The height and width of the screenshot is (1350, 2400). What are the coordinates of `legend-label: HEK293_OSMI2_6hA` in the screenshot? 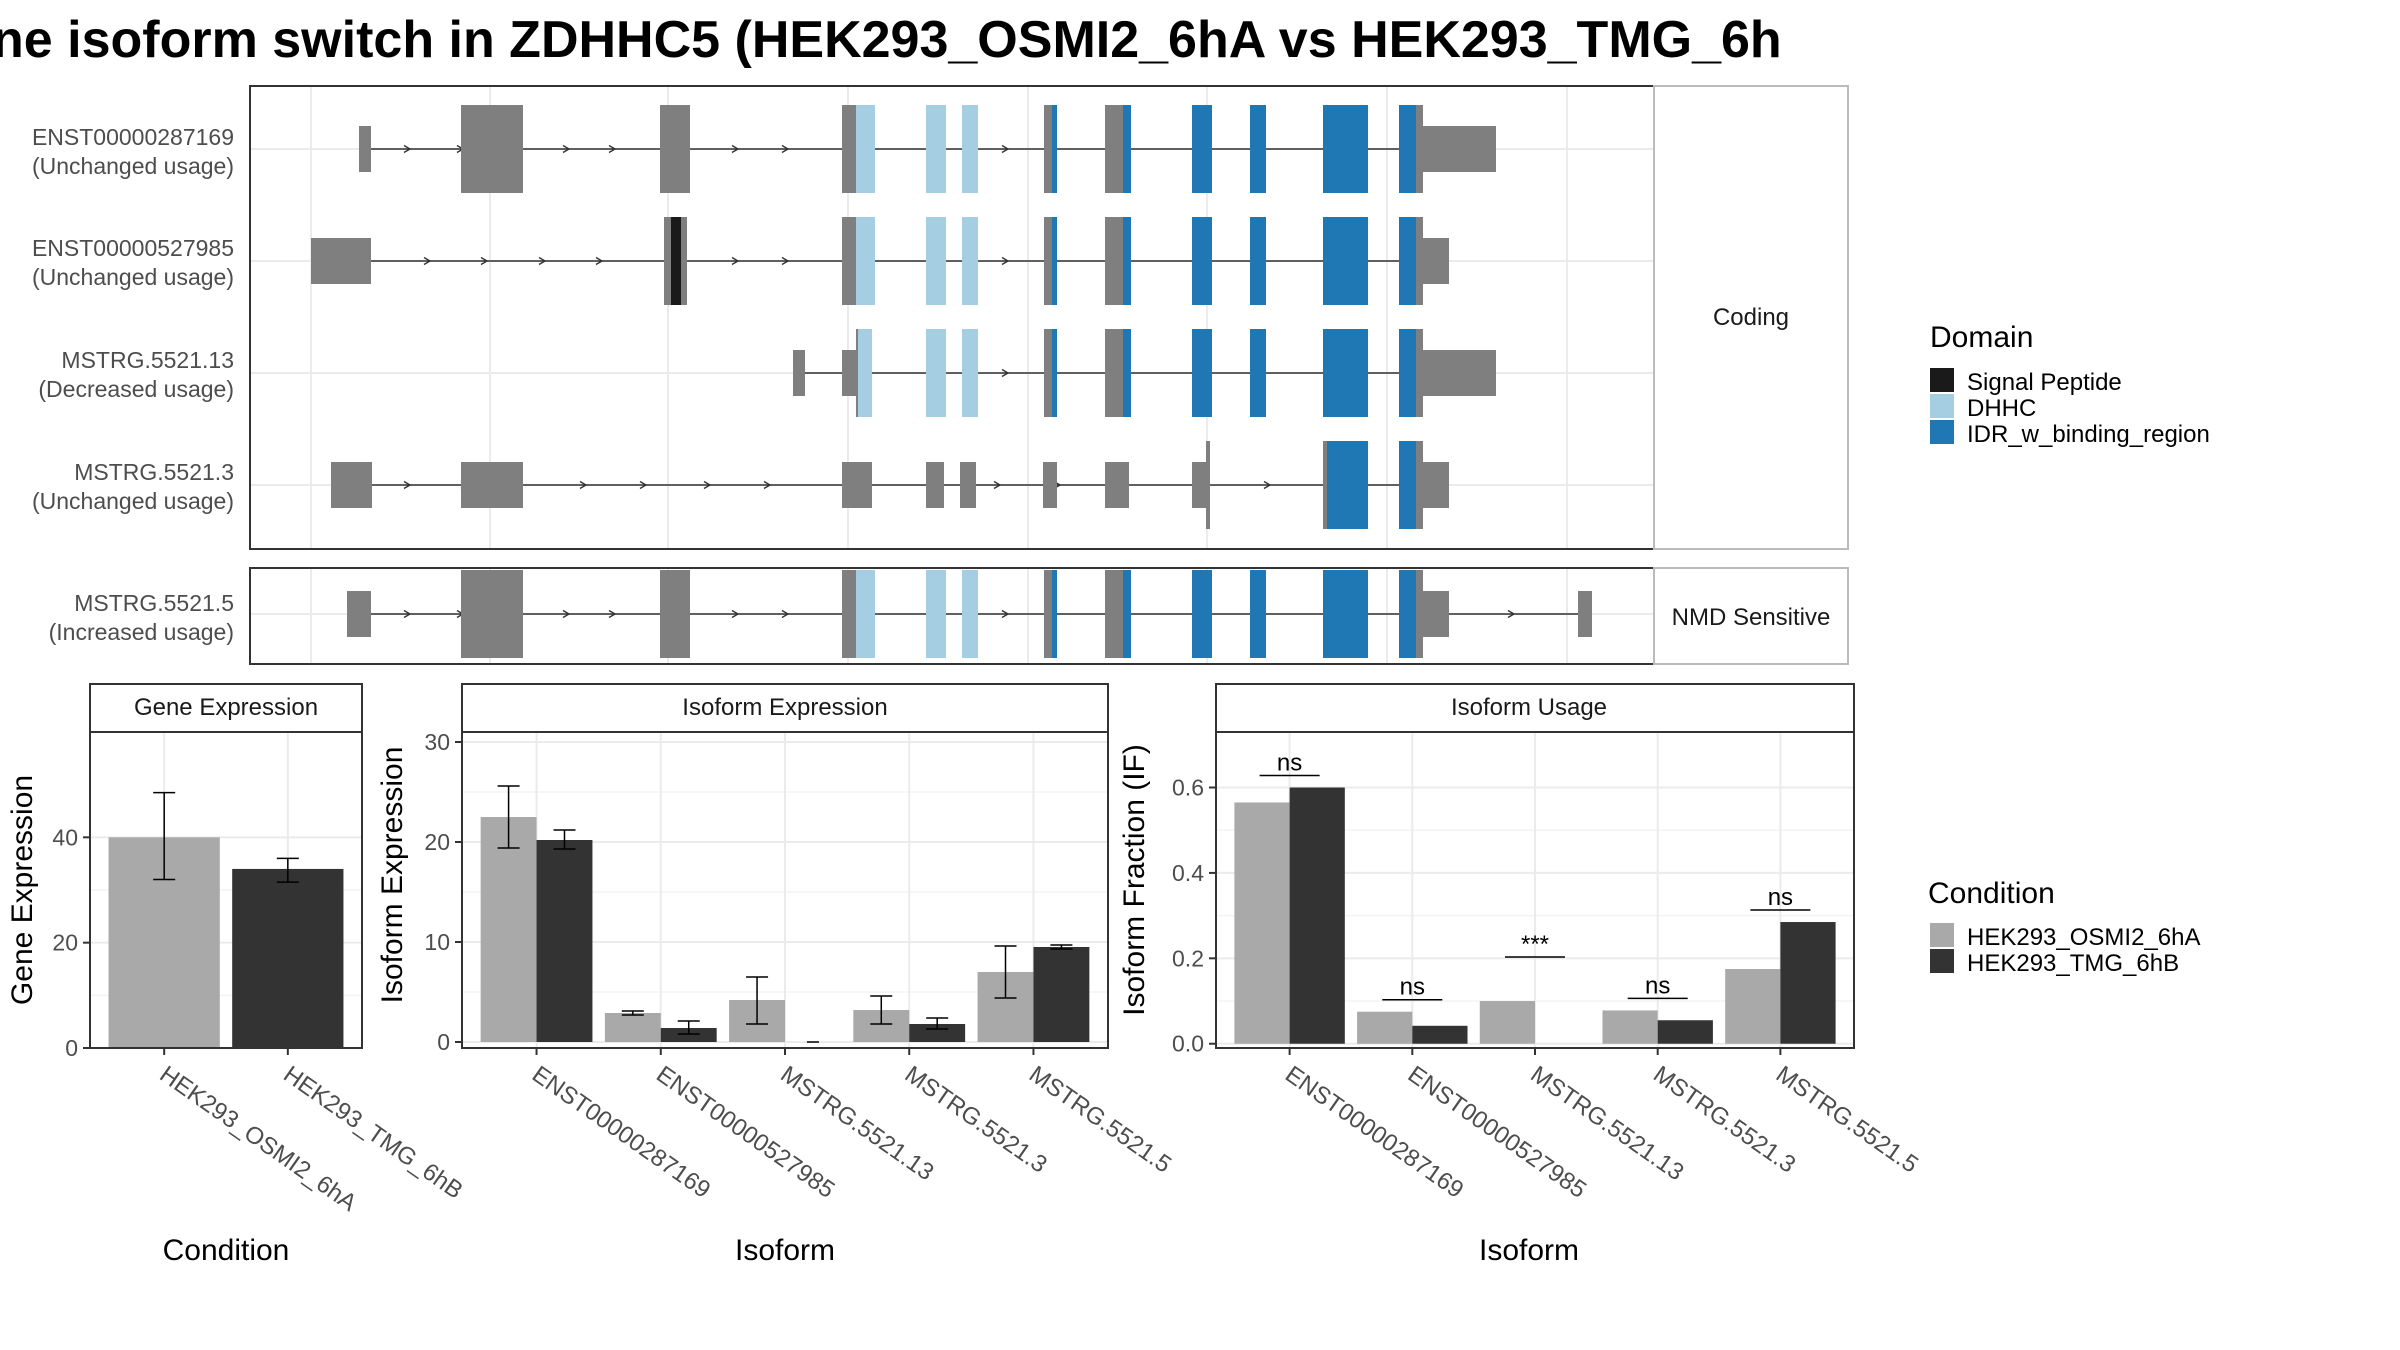 It's located at (2083, 937).